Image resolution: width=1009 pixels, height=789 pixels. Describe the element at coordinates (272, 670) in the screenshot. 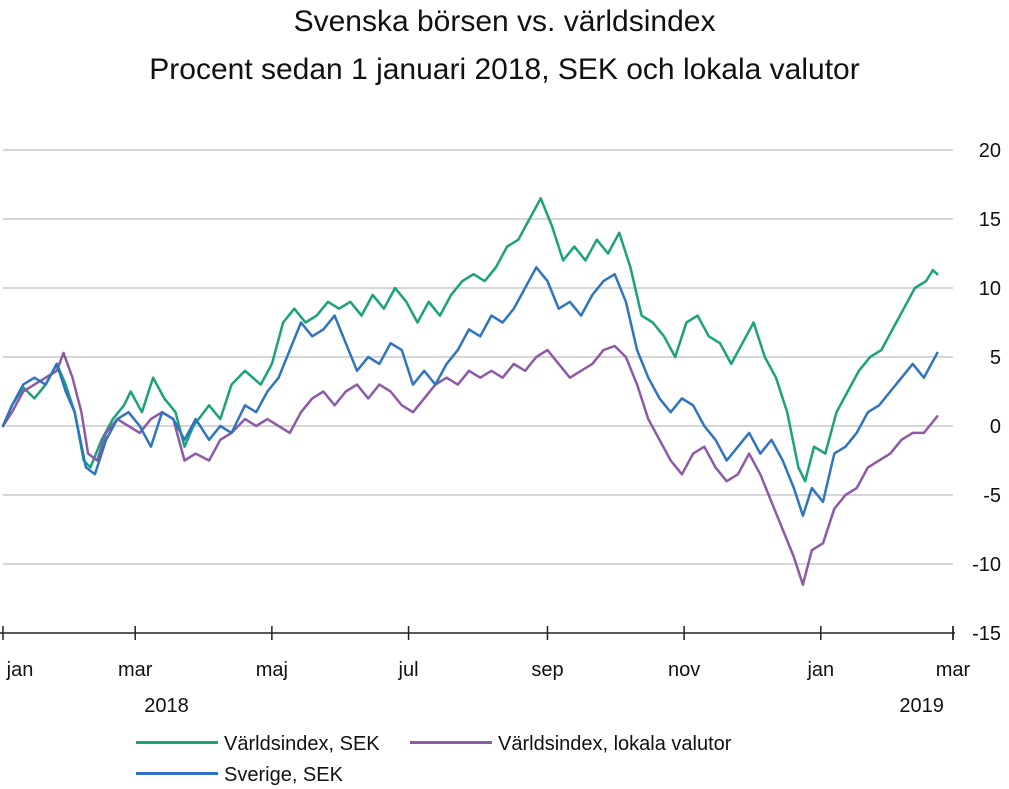

I see `x-tick-label: maj` at that location.